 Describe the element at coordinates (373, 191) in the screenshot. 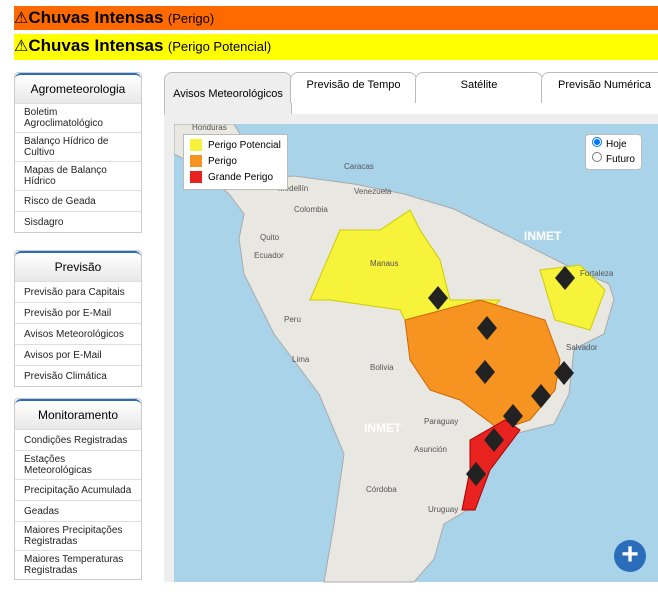

I see `place: Venezuela` at that location.